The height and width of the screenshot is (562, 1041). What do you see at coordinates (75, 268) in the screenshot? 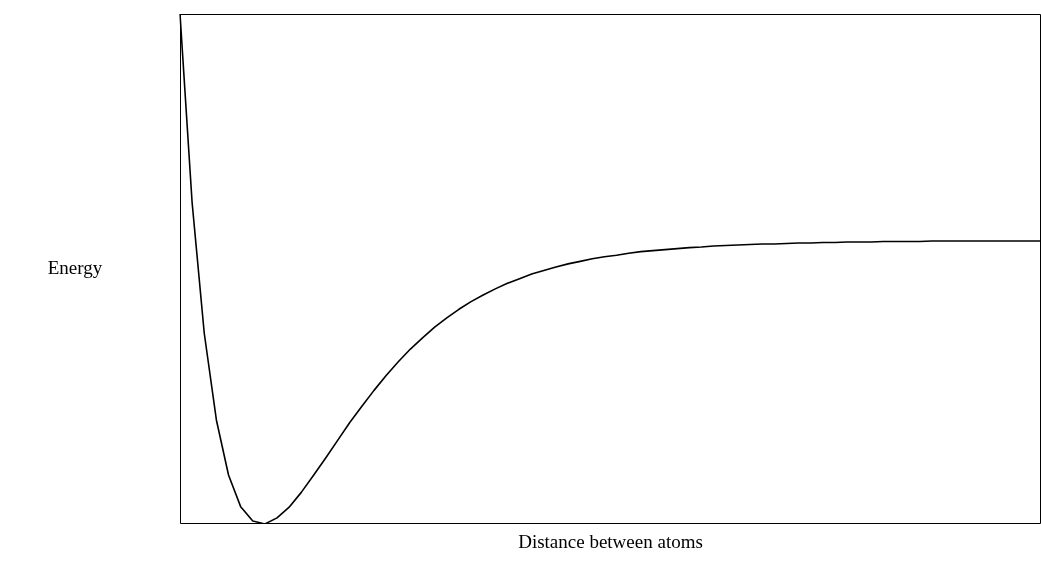
I see `y-axis-title: Energy` at bounding box center [75, 268].